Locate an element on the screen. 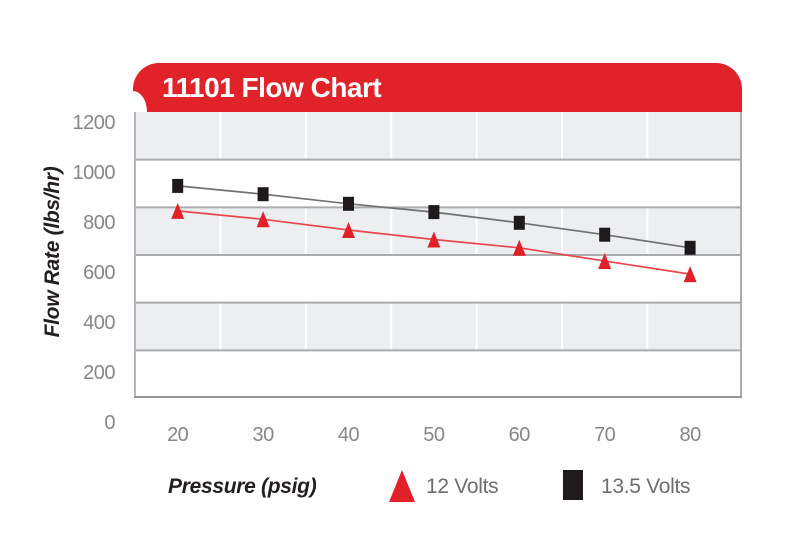 This screenshot has width=800, height=554. y-tick-label: 1000 is located at coordinates (94, 173).